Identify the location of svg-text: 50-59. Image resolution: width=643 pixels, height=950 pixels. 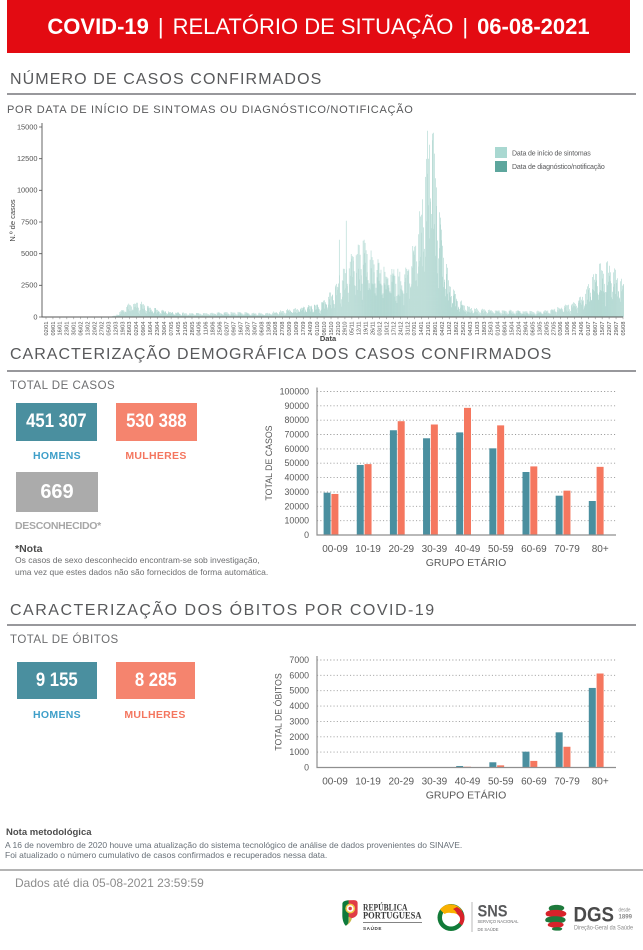
(501, 782).